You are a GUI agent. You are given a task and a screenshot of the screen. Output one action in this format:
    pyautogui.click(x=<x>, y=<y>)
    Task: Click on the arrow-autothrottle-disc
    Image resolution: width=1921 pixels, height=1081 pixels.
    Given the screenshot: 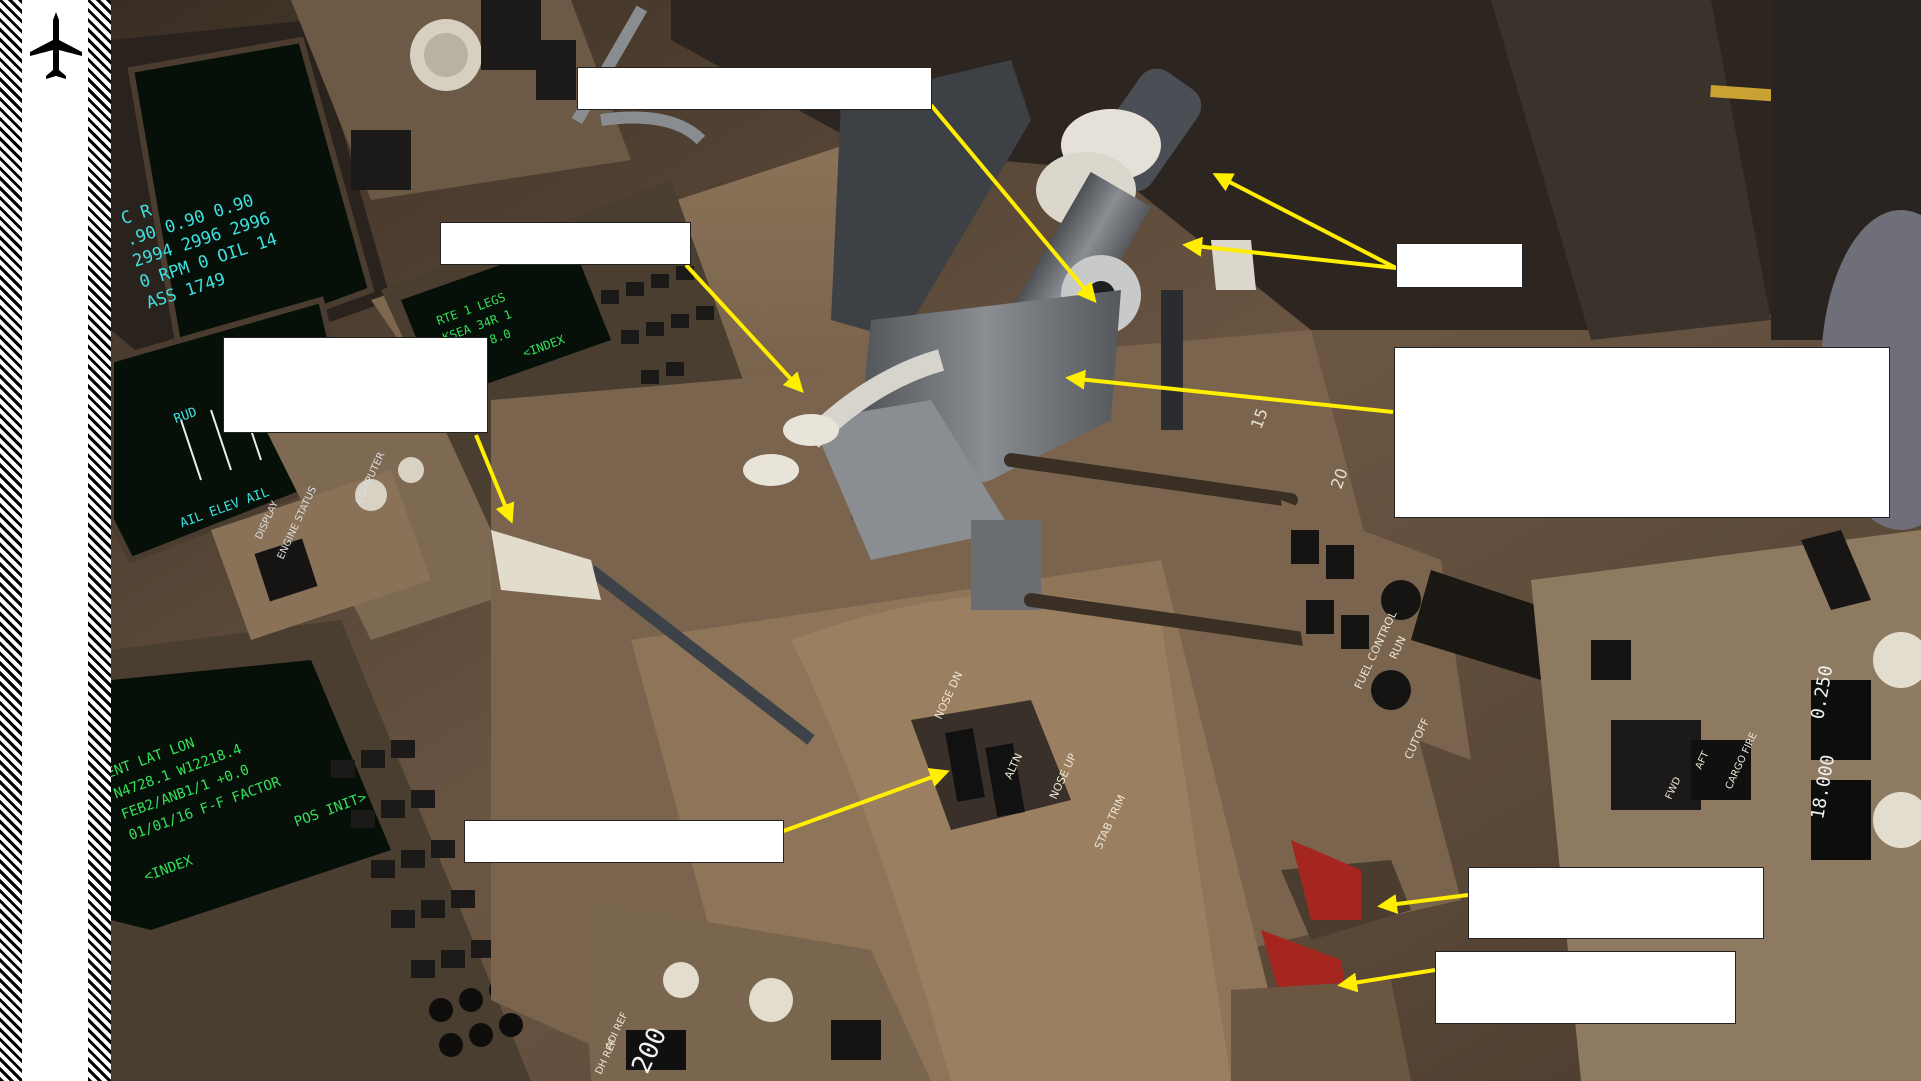 What is the action you would take?
    pyautogui.click(x=1229, y=391)
    